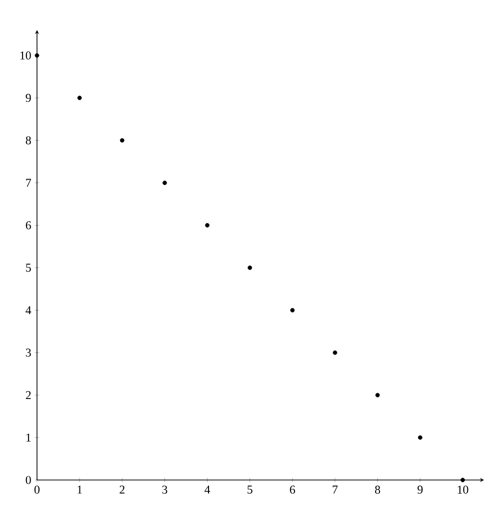  I want to click on x-tick-label: 10, so click(463, 490).